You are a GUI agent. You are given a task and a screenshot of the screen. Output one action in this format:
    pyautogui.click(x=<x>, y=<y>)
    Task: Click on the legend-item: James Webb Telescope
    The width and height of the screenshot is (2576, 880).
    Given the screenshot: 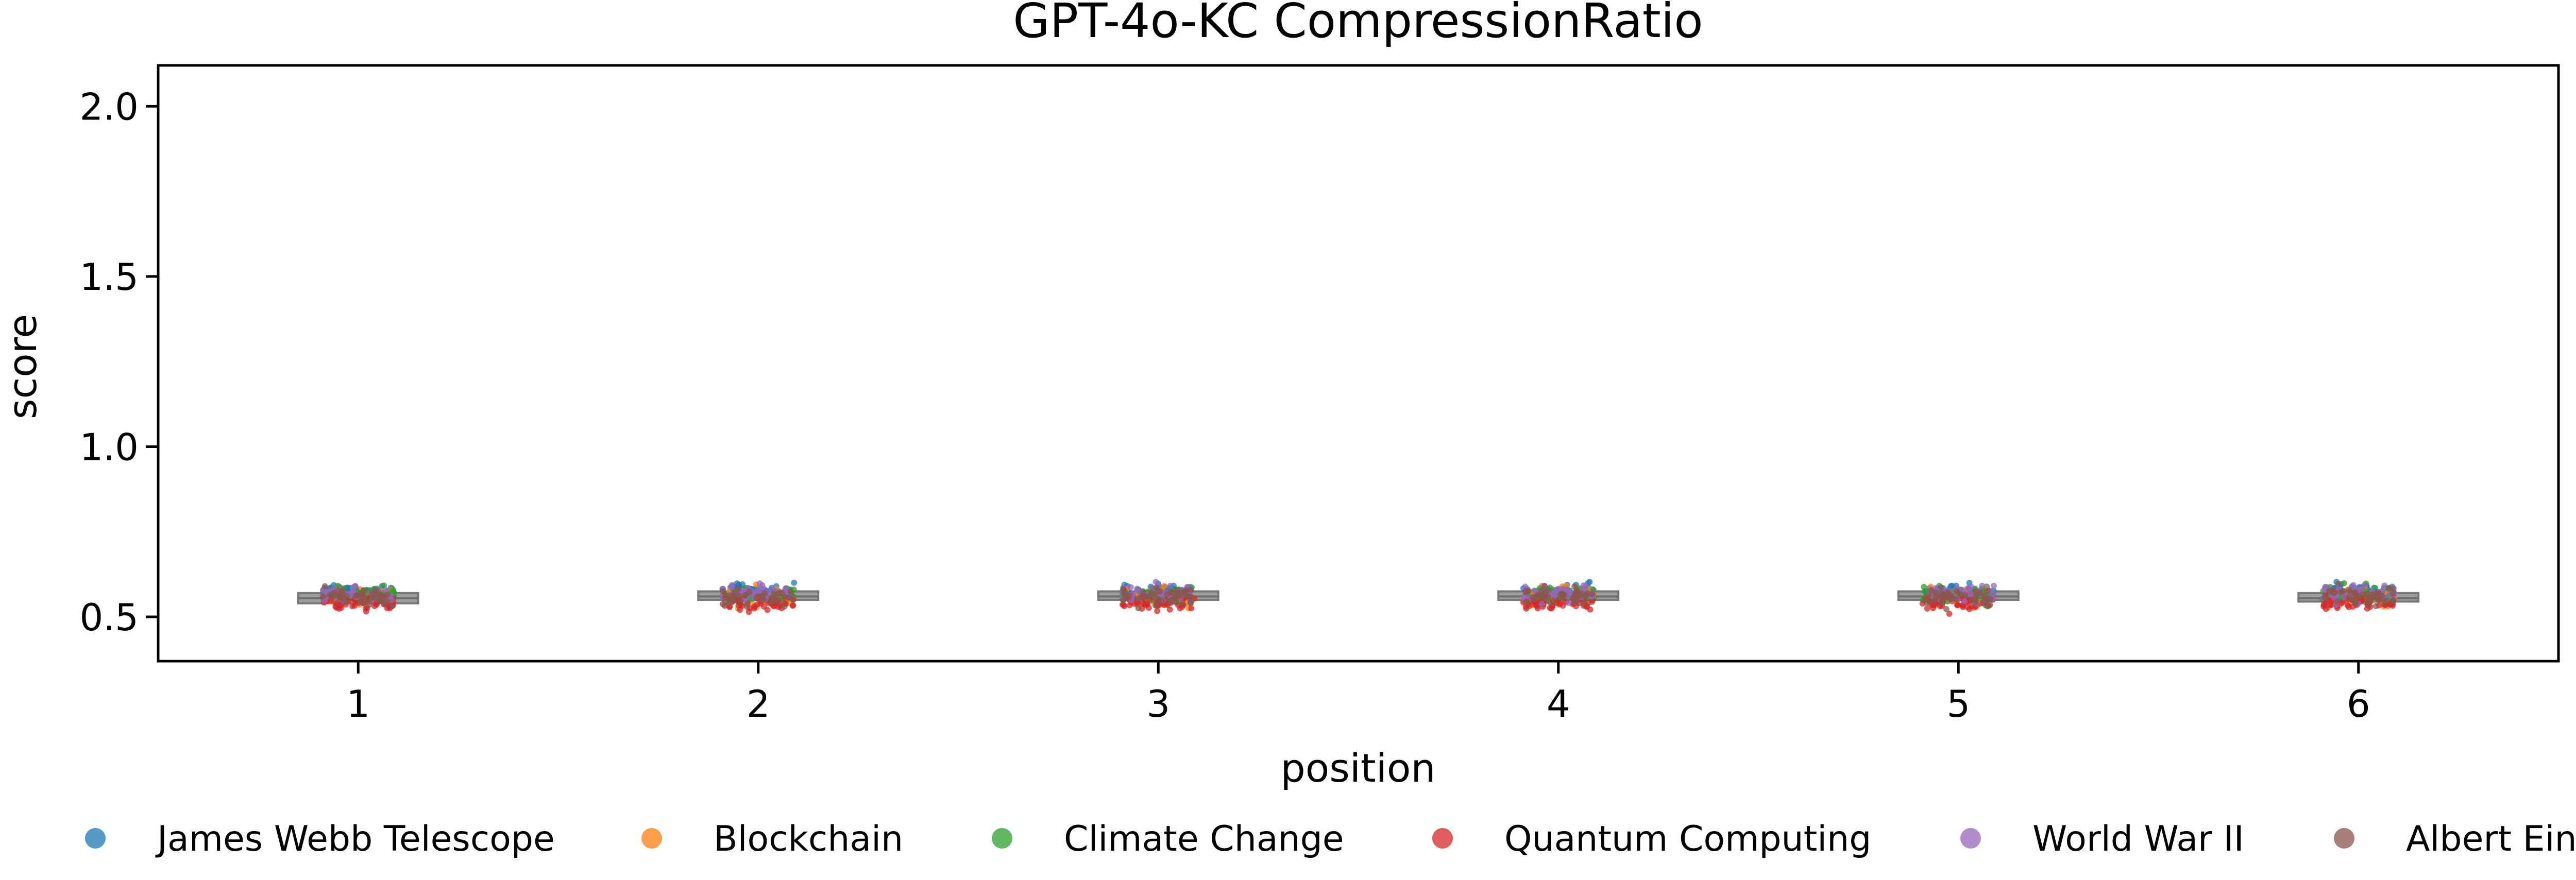 What is the action you would take?
    pyautogui.click(x=320, y=839)
    